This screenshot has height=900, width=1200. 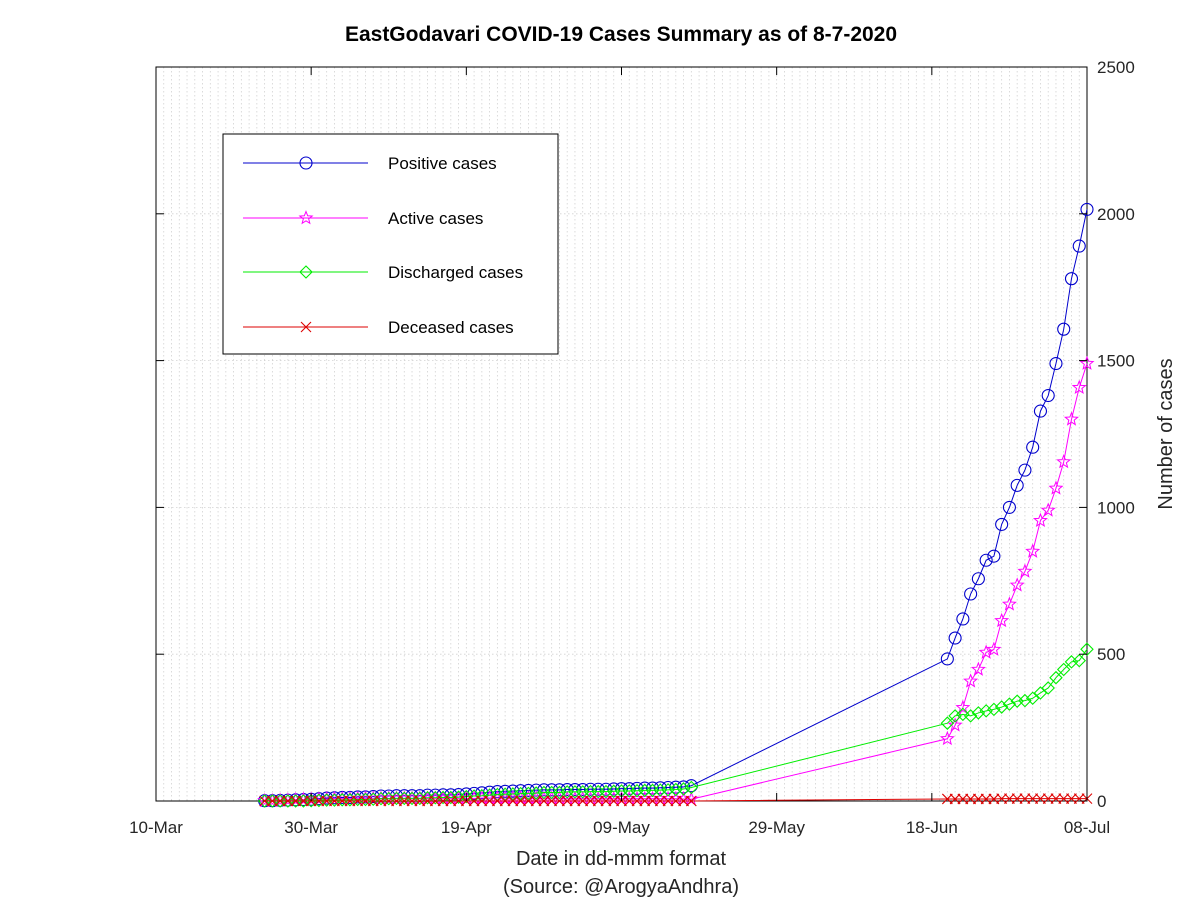 I want to click on x-tick-label: 10-Mar, so click(x=156, y=827).